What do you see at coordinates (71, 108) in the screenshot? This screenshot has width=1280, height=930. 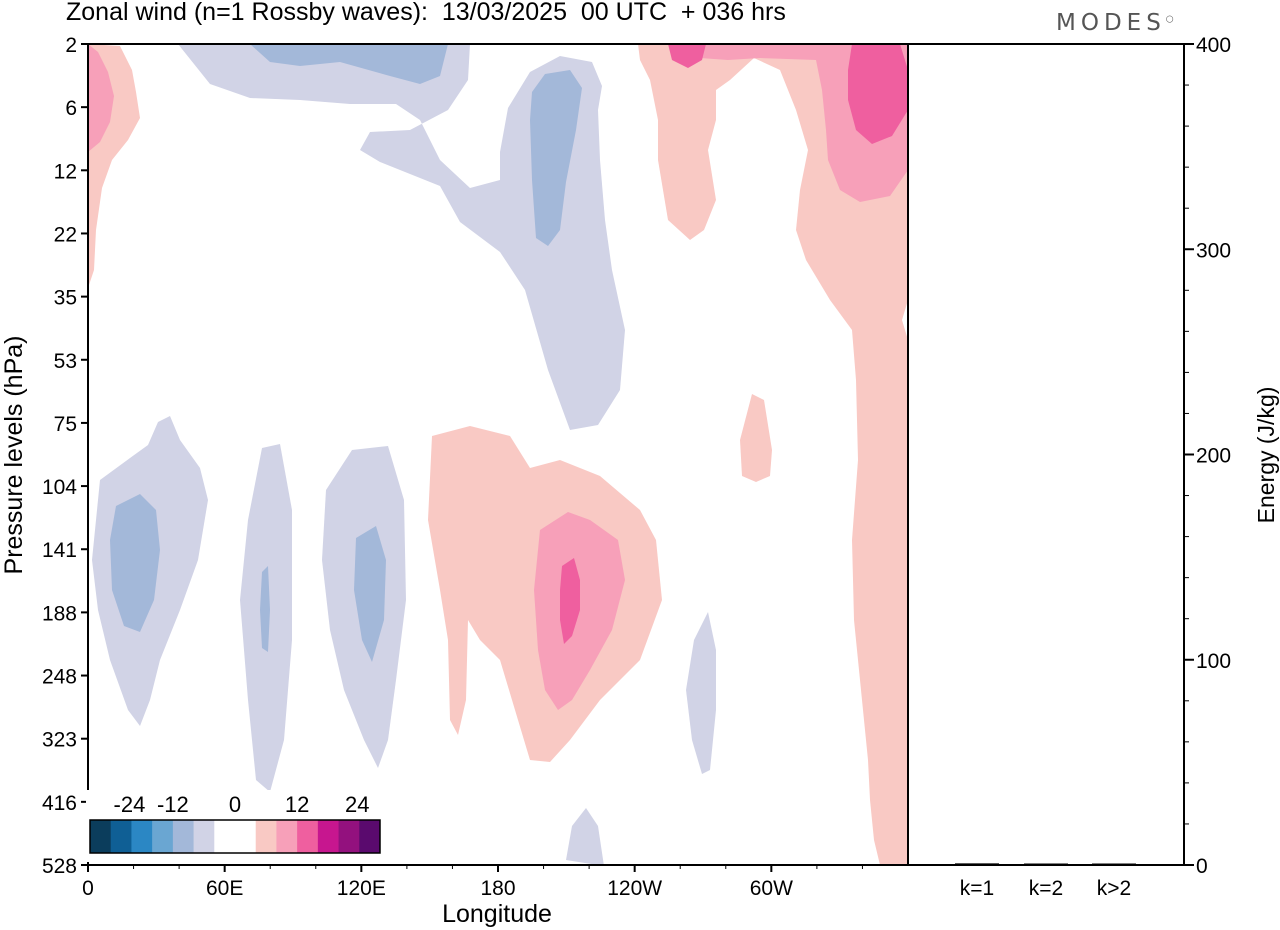 I see `y-tick-label: 6` at bounding box center [71, 108].